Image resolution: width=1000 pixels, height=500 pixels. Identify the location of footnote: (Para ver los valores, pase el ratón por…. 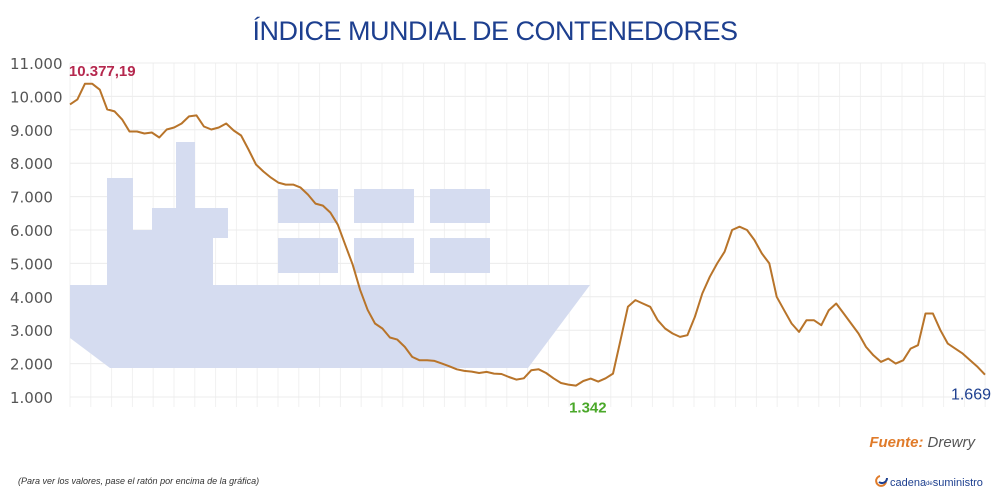
(138, 481).